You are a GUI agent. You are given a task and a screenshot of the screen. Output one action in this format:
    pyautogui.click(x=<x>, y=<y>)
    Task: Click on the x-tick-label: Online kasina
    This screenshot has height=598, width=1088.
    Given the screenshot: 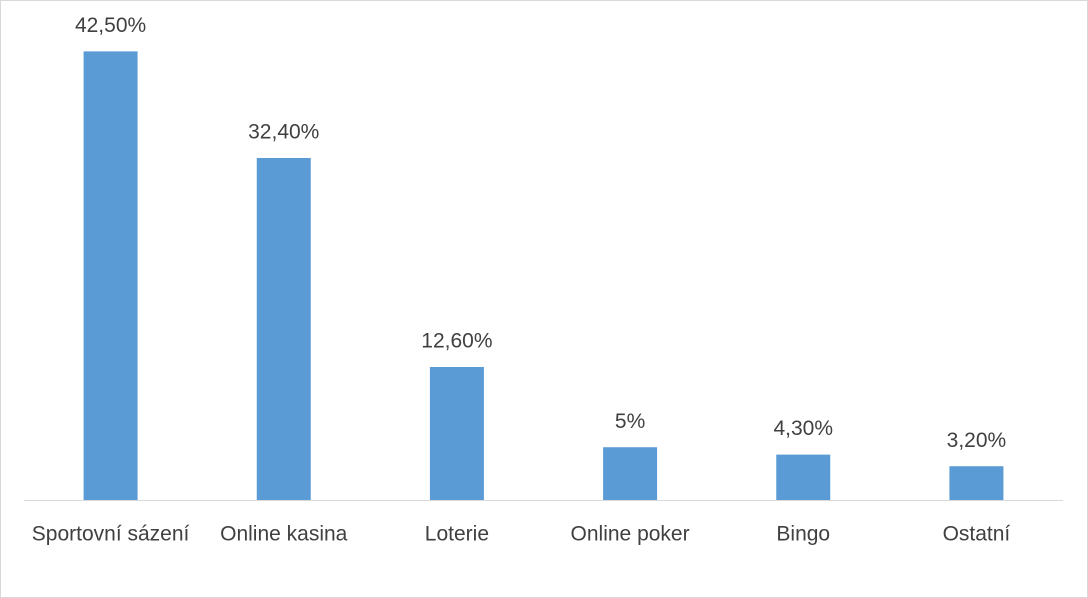 What is the action you would take?
    pyautogui.click(x=284, y=534)
    